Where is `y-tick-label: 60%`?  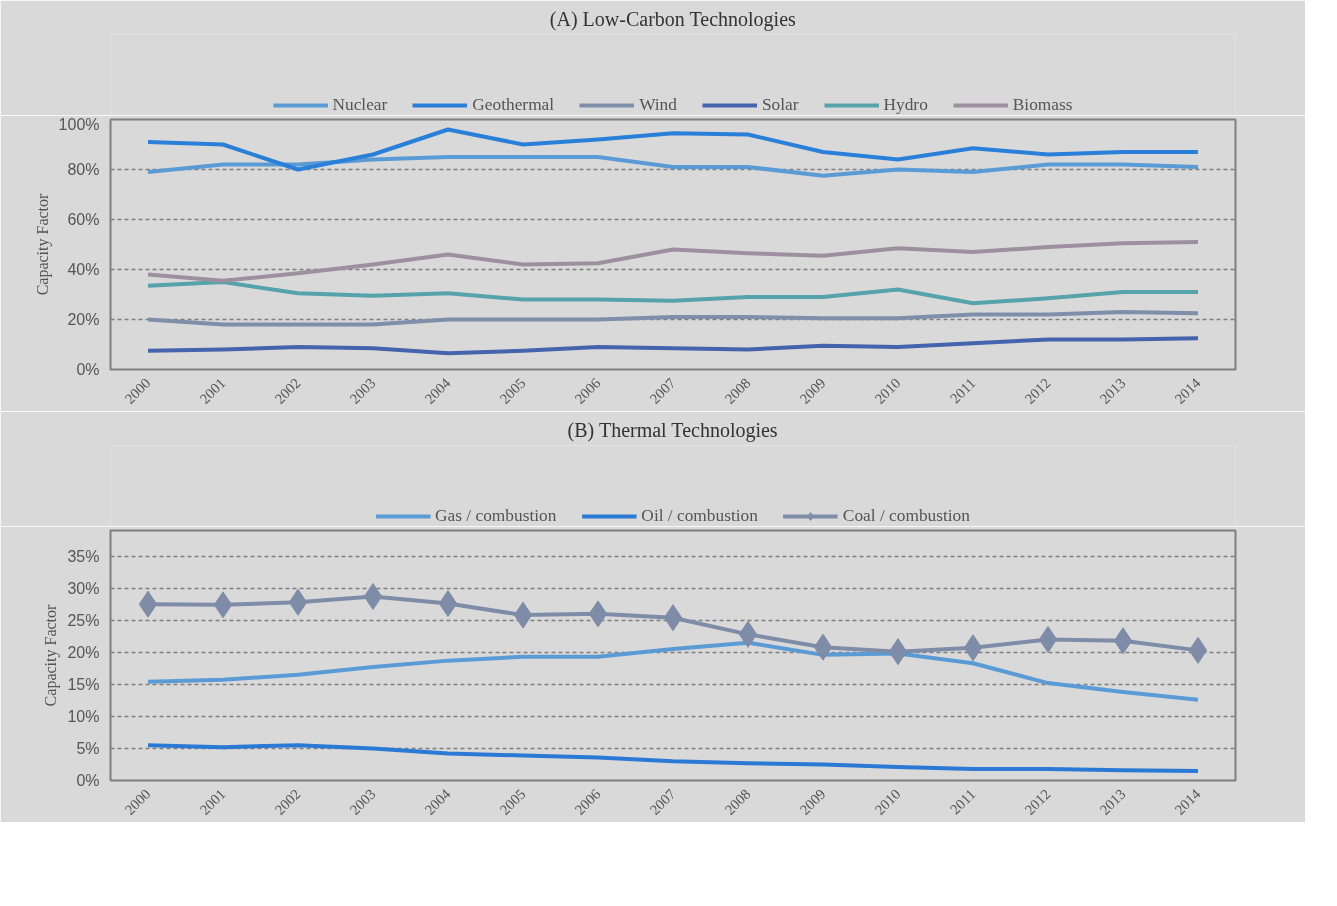 y-tick-label: 60% is located at coordinates (83, 219).